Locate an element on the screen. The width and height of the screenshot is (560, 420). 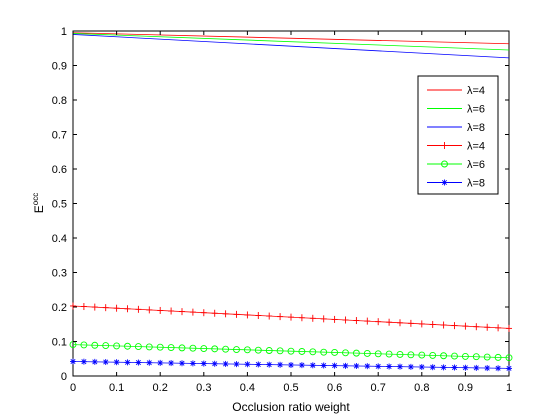
y-tick-label: 1 is located at coordinates (64, 32).